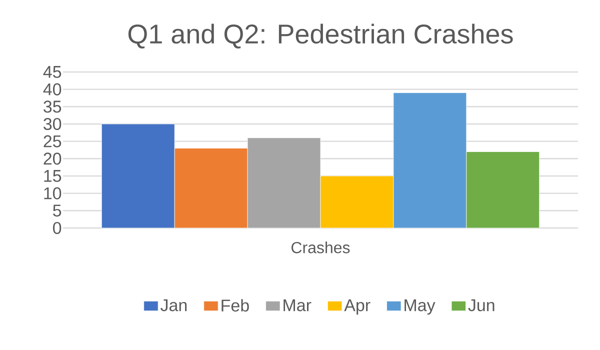 The image size is (600, 350). What do you see at coordinates (420, 307) in the screenshot?
I see `legend-label: May` at bounding box center [420, 307].